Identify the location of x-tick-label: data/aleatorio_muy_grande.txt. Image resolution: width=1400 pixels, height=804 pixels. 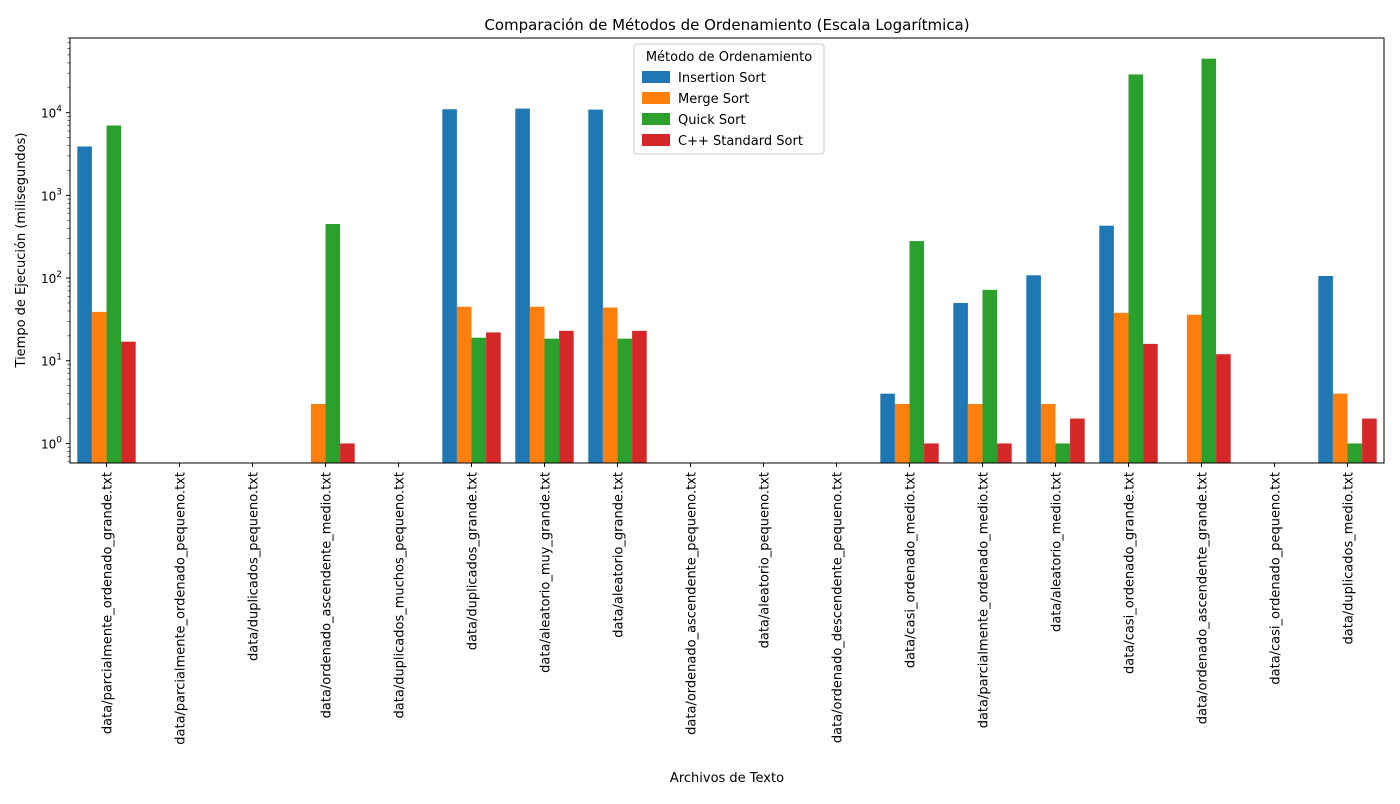
(546, 572).